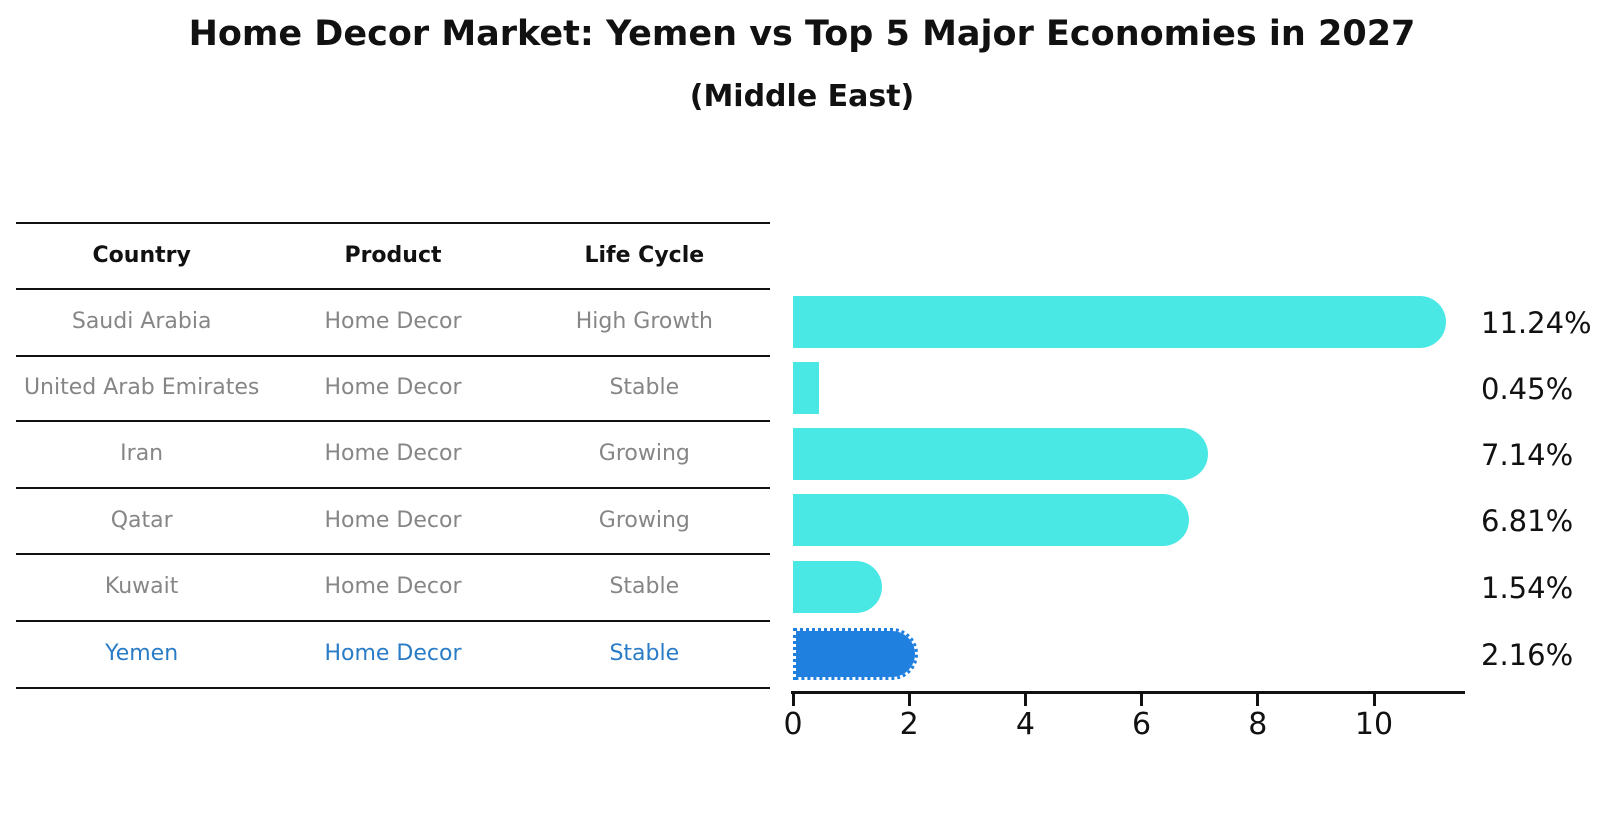 The height and width of the screenshot is (823, 1604). What do you see at coordinates (1128, 692) in the screenshot?
I see `x-axis-line` at bounding box center [1128, 692].